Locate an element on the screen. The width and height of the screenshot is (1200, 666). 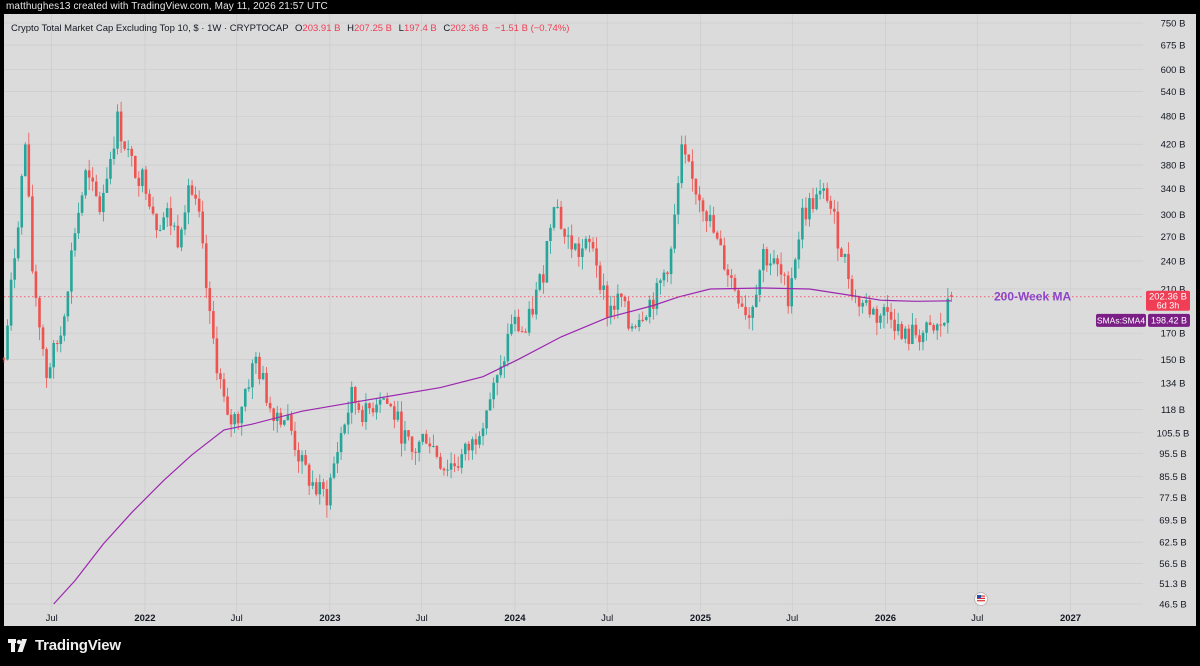
tradingview-brand: TradingView is located at coordinates (78, 645).